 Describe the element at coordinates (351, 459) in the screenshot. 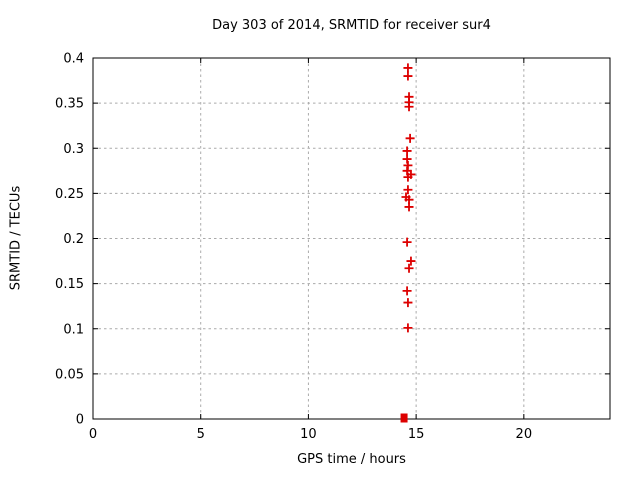

I see `x-axis-label: GPS time / hours` at that location.